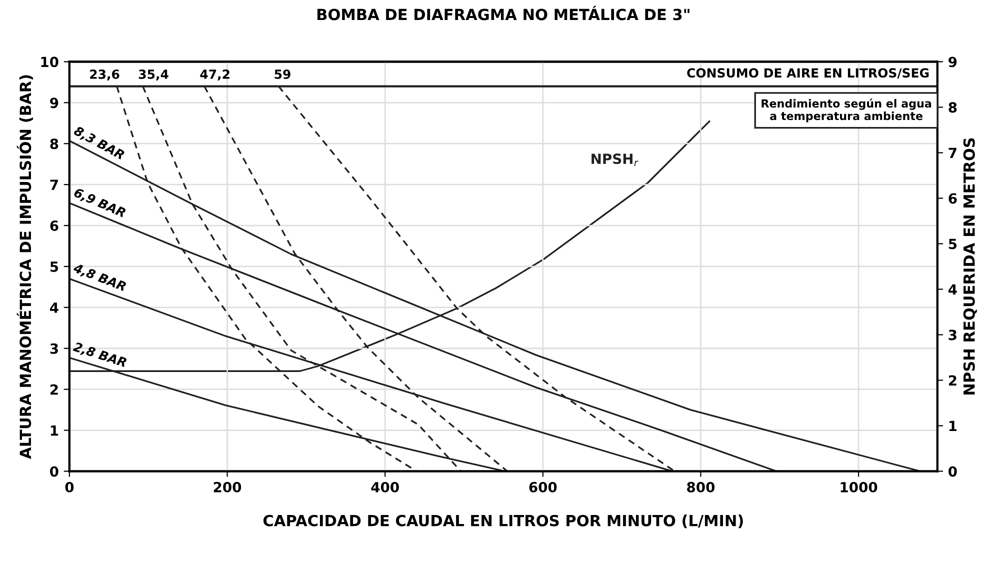 This screenshot has width=992, height=561. What do you see at coordinates (543, 487) in the screenshot?
I see `x-tick-label: 600` at bounding box center [543, 487].